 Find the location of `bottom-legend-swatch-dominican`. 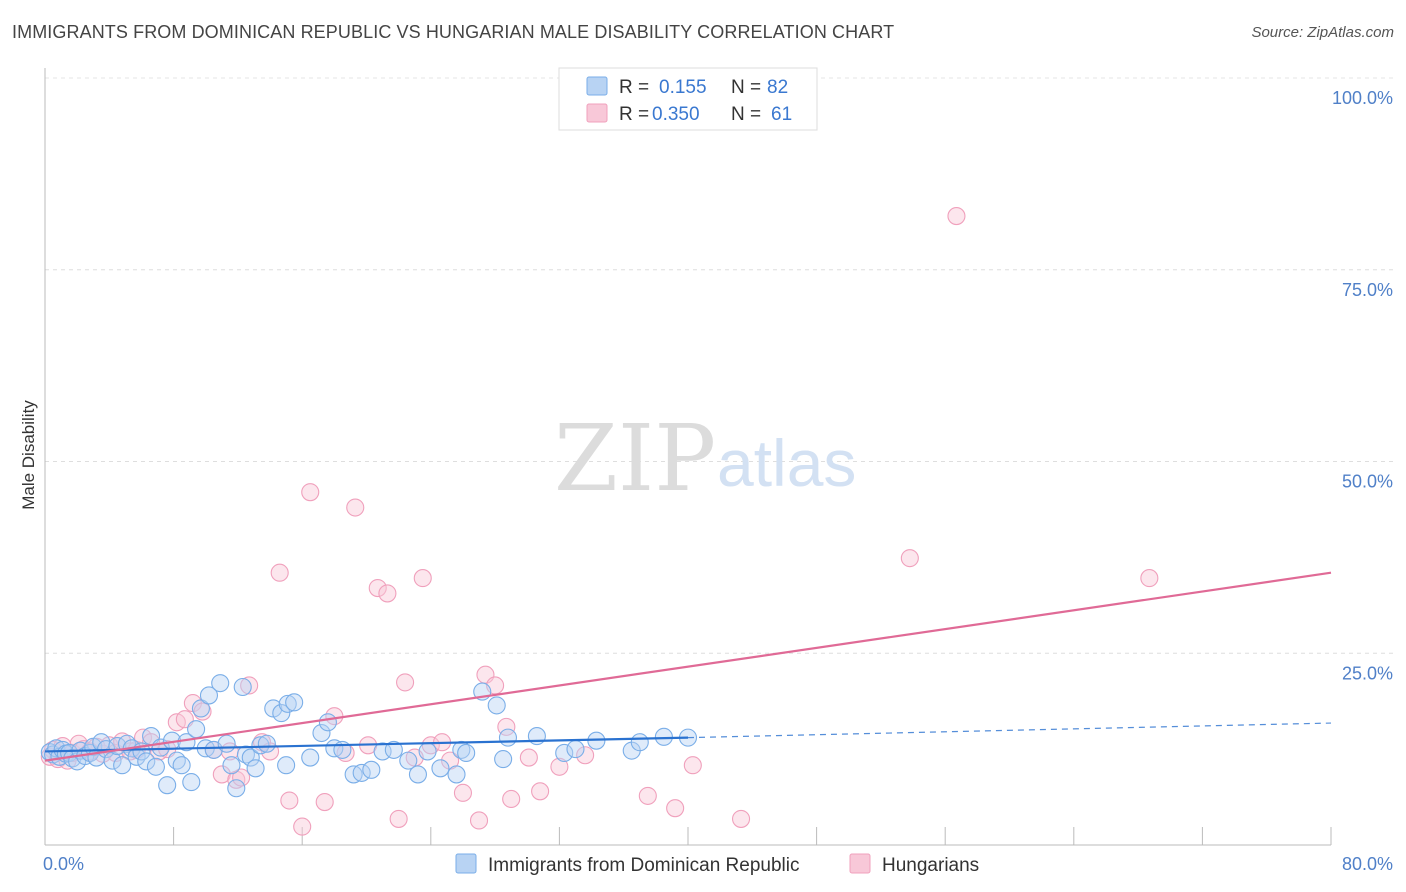

bottom-legend-swatch-dominican is located at coordinates (466, 863).